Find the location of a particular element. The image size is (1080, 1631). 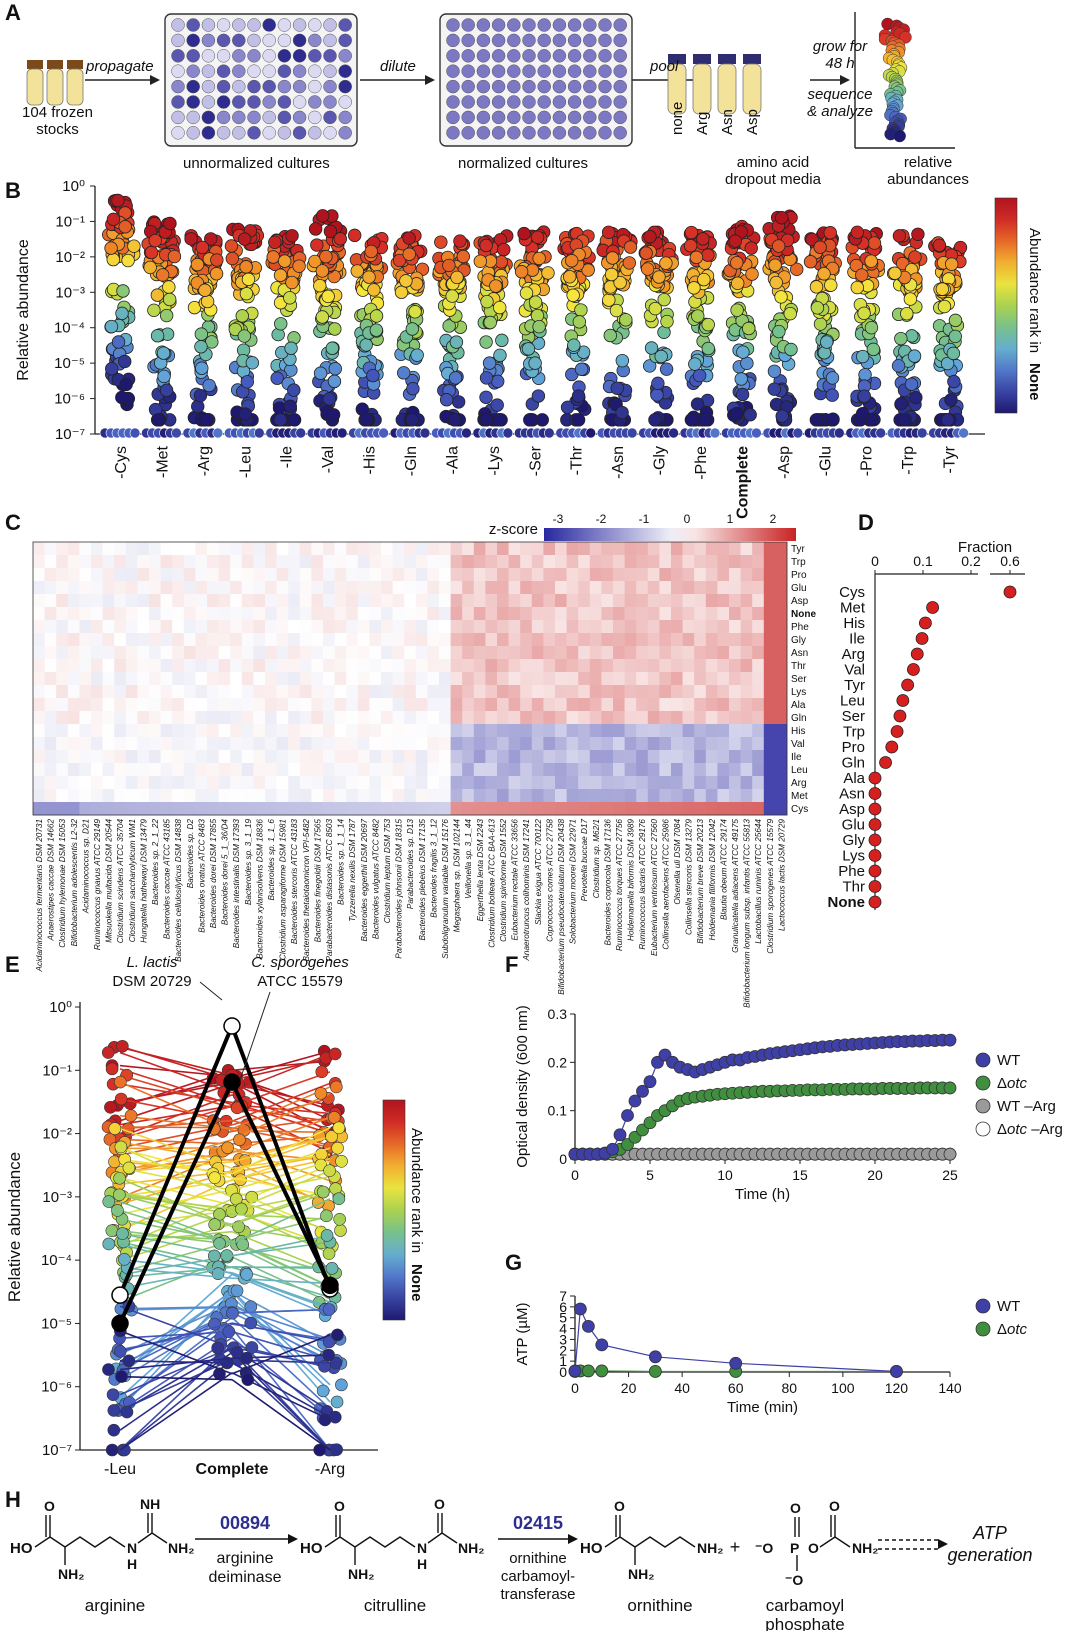

c-column-label: Bacteroides sp. 1_1_14 is located at coordinates (341, 862).